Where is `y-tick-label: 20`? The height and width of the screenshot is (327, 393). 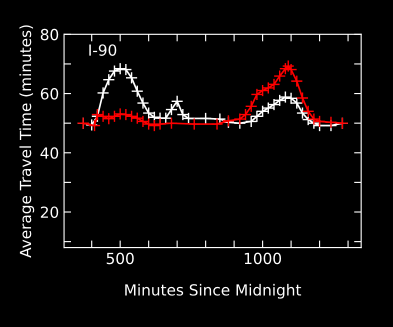 y-tick-label: 20 is located at coordinates (49, 212).